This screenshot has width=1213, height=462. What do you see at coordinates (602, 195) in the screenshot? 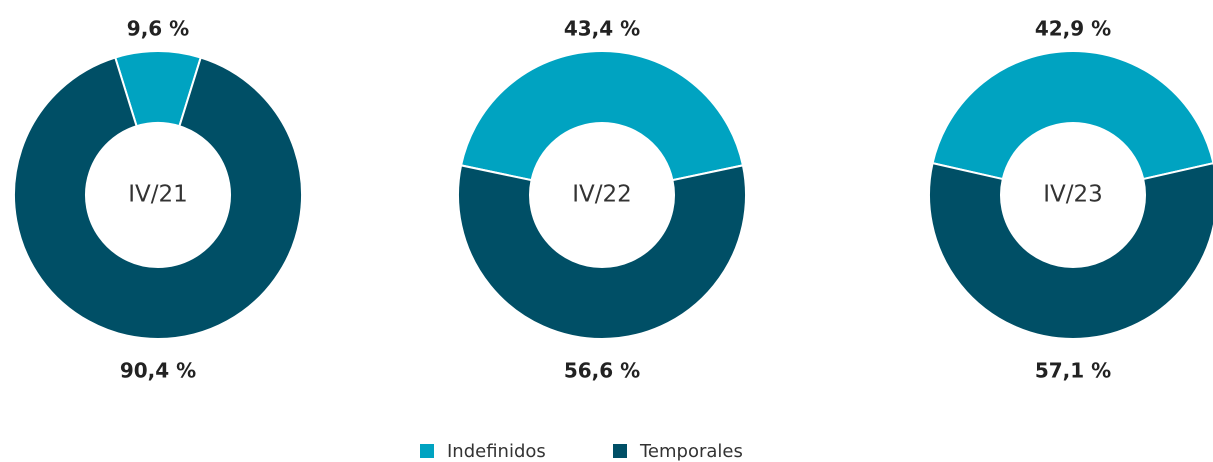
I see `center-label: IV/22` at bounding box center [602, 195].